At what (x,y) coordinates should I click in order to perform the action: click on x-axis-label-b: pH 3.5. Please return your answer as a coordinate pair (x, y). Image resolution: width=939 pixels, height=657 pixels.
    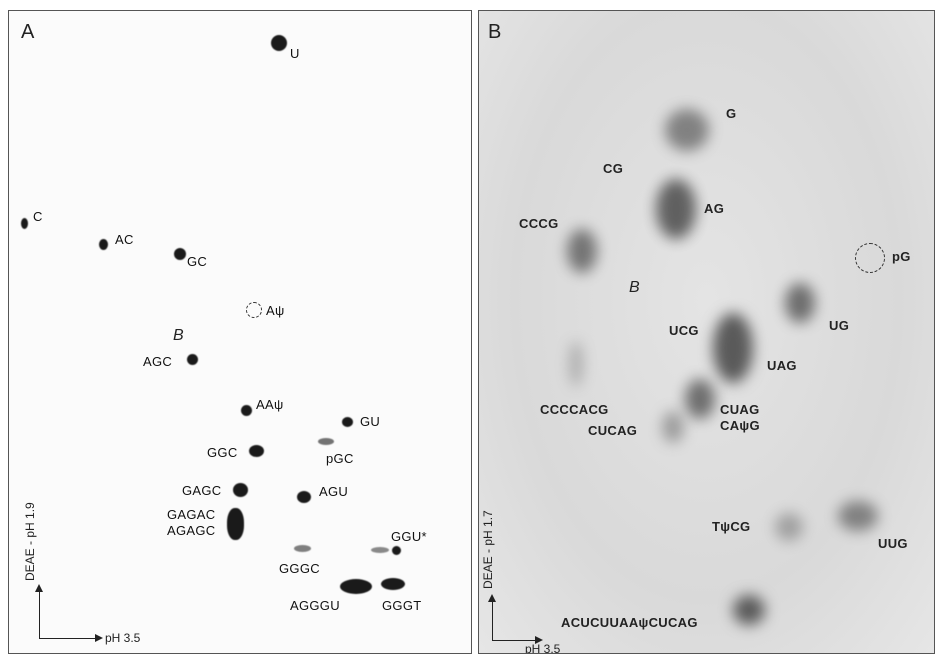
    Looking at the image, I should click on (543, 648).